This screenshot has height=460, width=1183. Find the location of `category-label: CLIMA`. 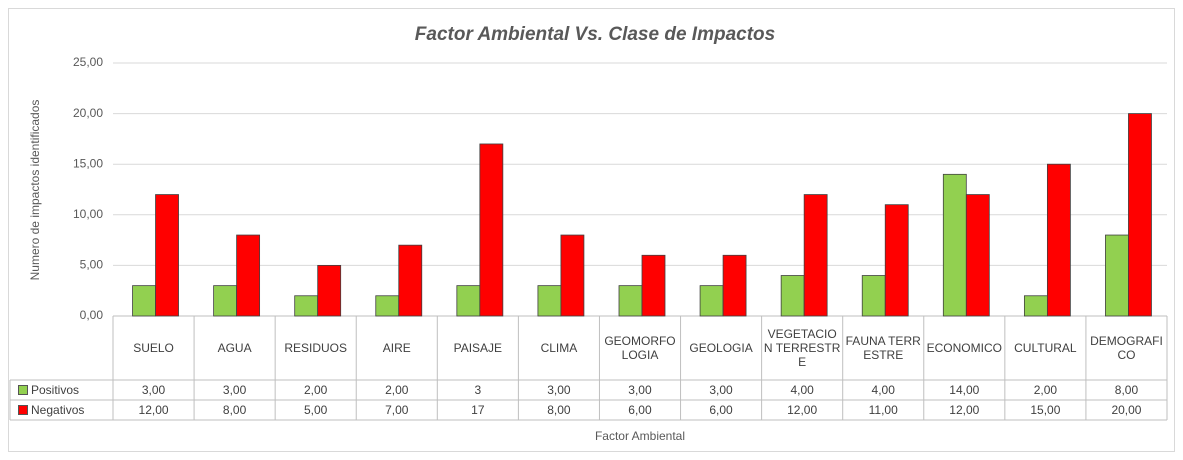

category-label: CLIMA is located at coordinates (558, 348).